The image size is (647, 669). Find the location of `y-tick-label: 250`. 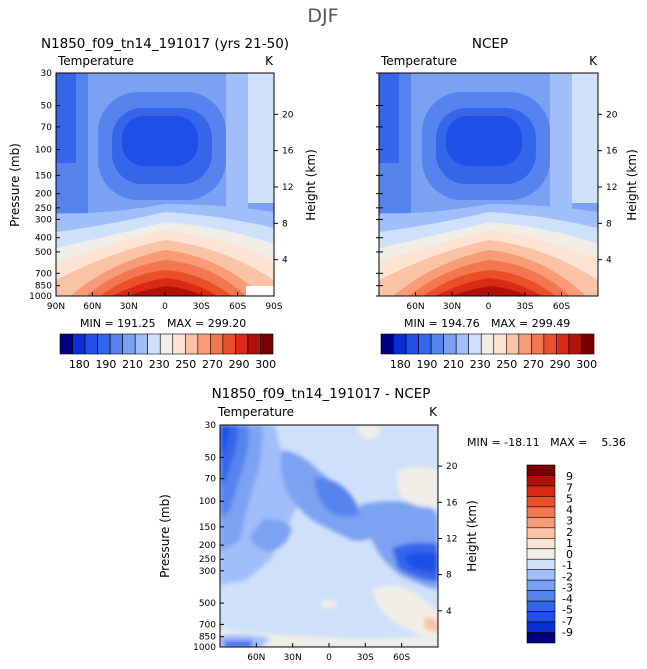

y-tick-label: 250 is located at coordinates (207, 560).